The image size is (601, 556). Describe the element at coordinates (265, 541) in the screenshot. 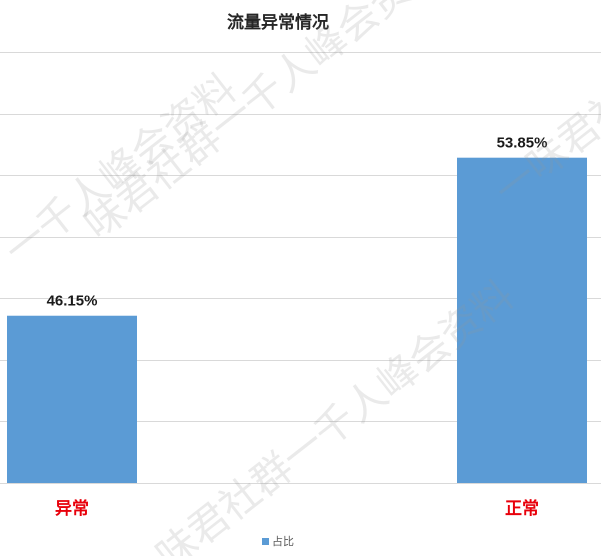

I see `legend-swatch` at that location.